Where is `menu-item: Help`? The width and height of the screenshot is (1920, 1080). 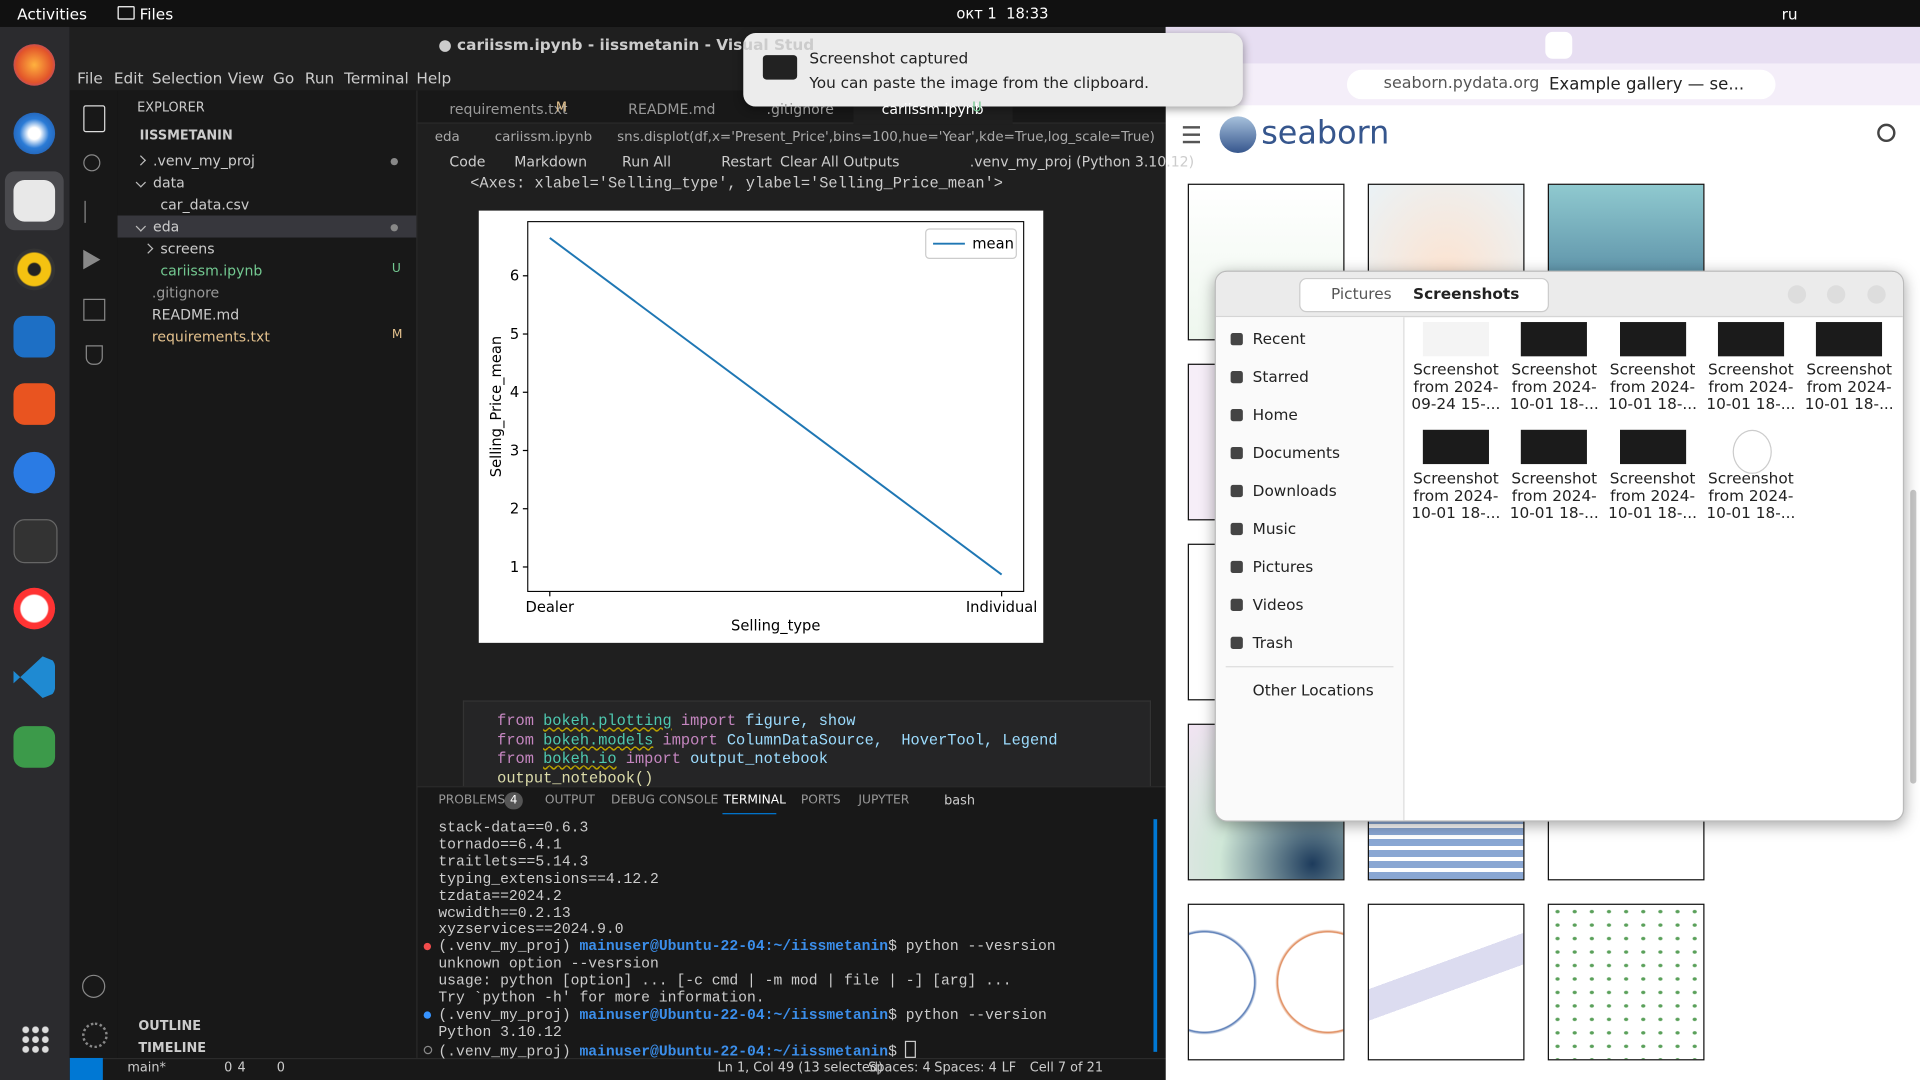 menu-item: Help is located at coordinates (434, 77).